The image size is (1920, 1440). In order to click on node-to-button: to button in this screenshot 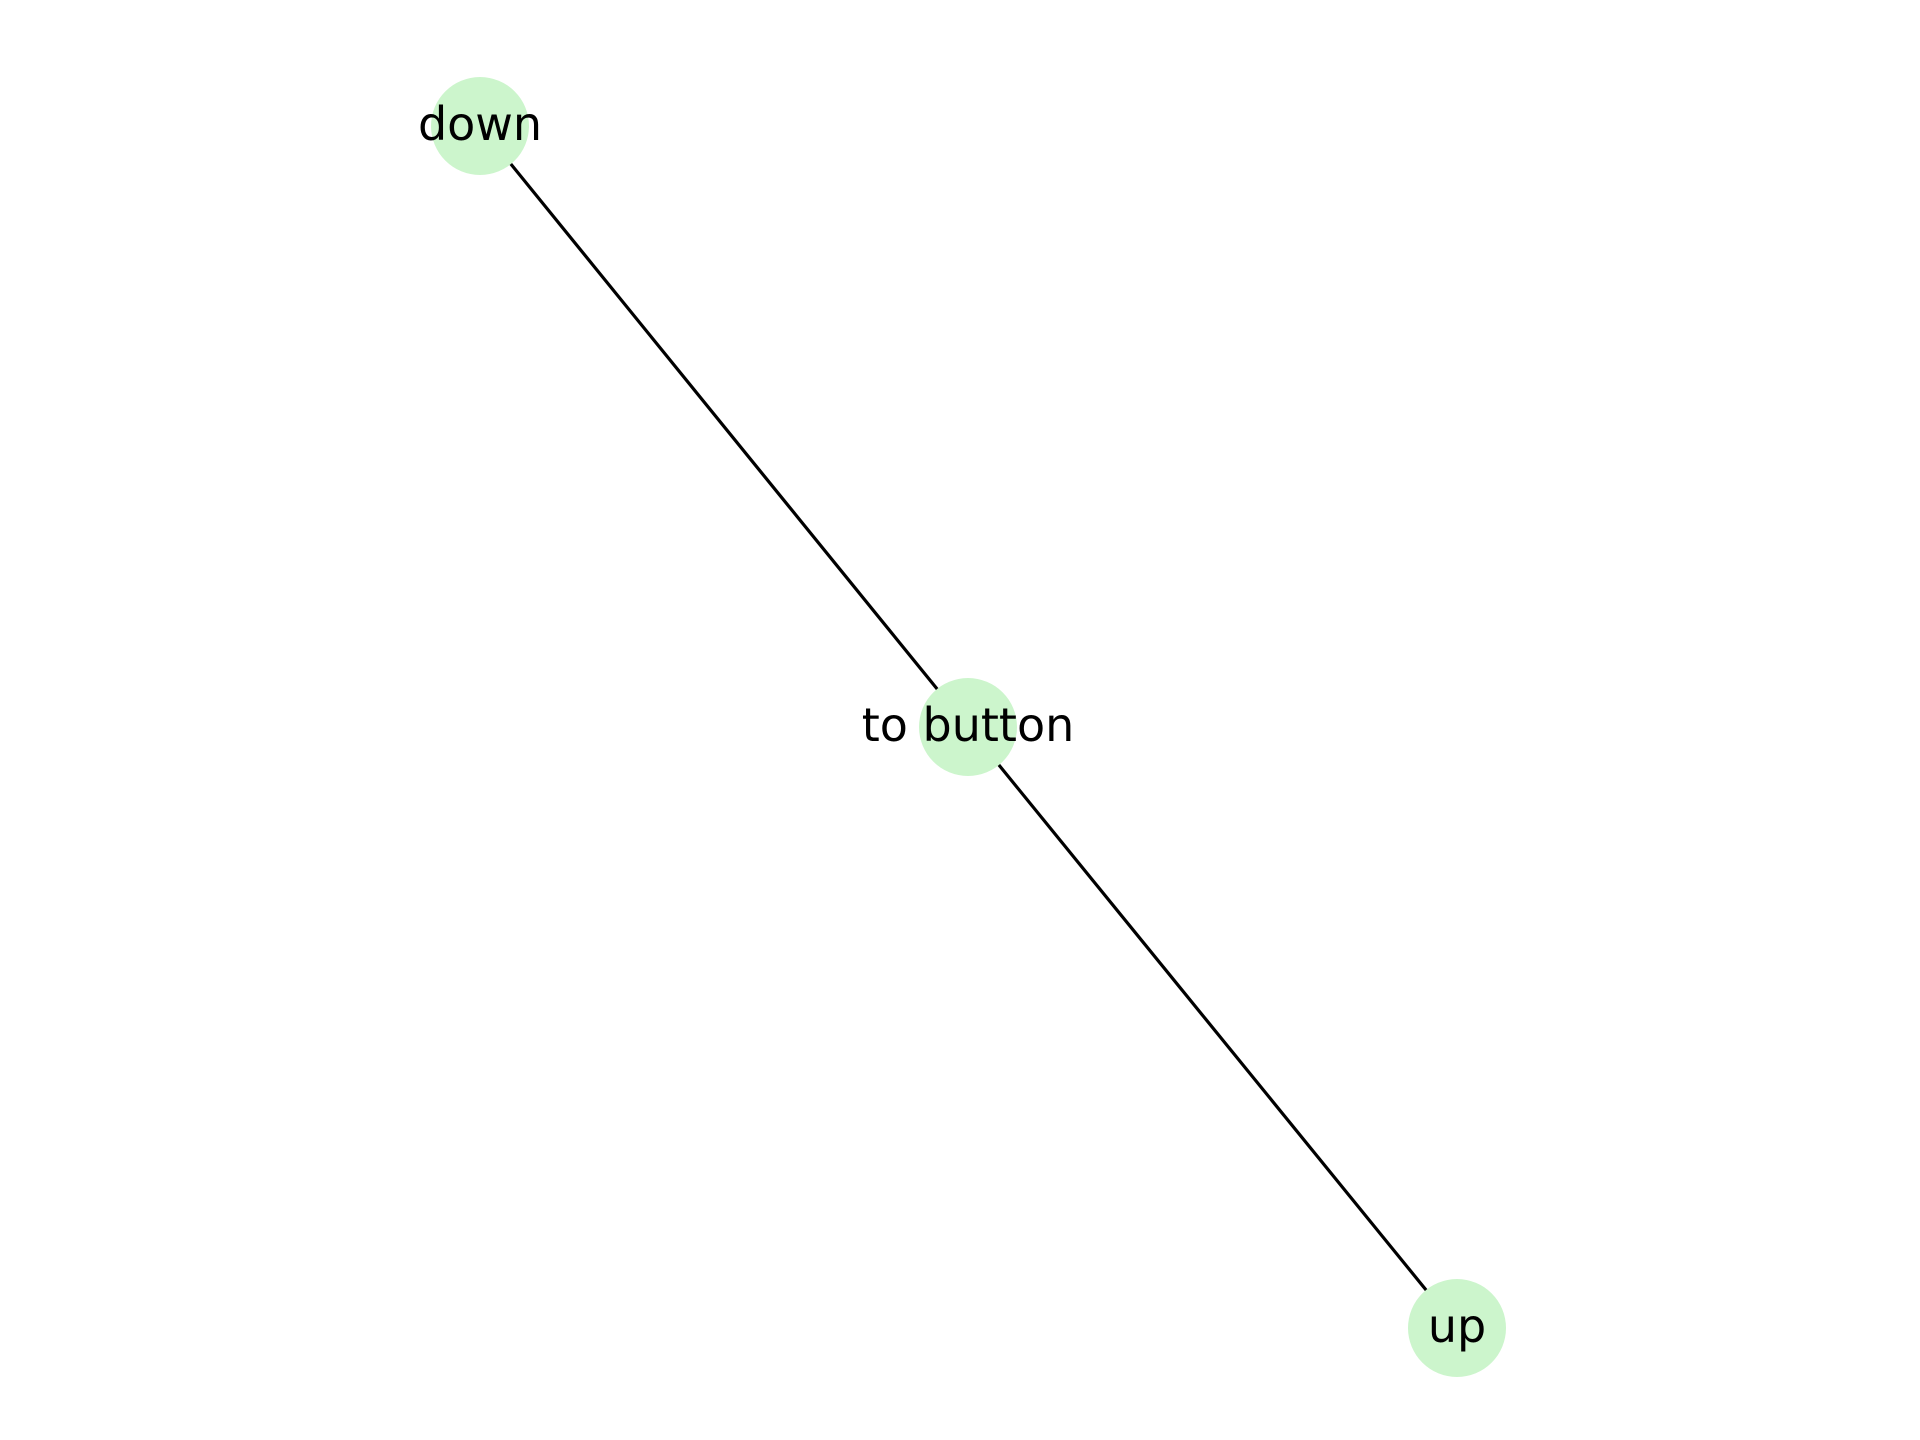, I will do `click(968, 727)`.